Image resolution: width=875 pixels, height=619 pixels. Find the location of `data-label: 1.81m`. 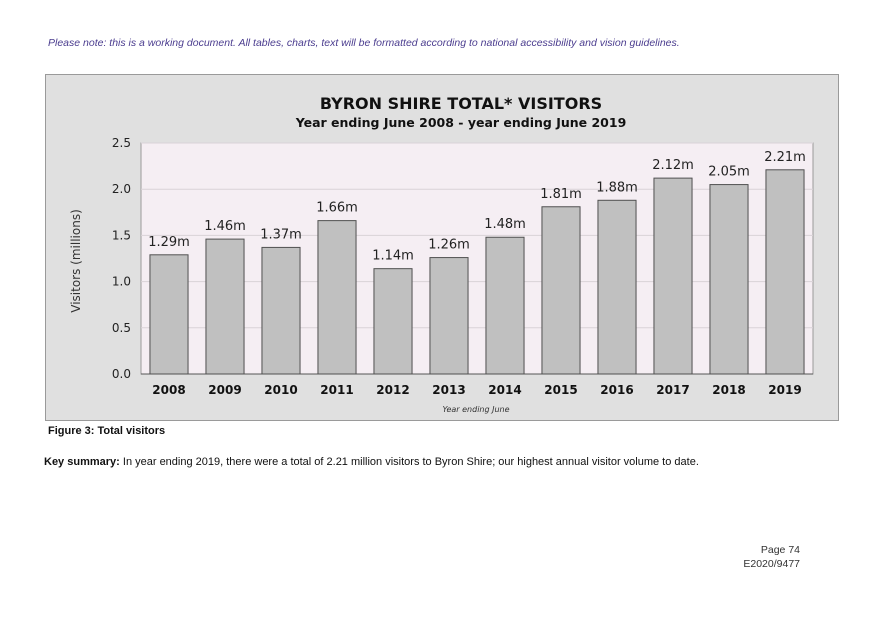

data-label: 1.81m is located at coordinates (561, 194).